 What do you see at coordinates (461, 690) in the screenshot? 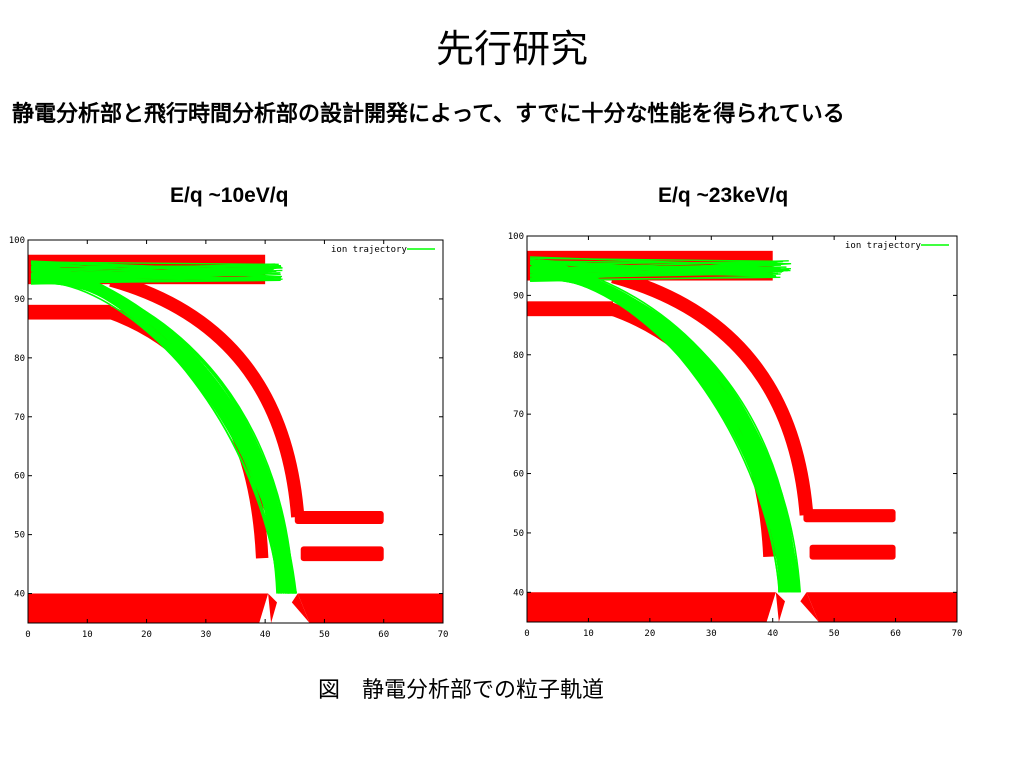
I see `figure-caption: 図 静電分析部での粒子軌道` at bounding box center [461, 690].